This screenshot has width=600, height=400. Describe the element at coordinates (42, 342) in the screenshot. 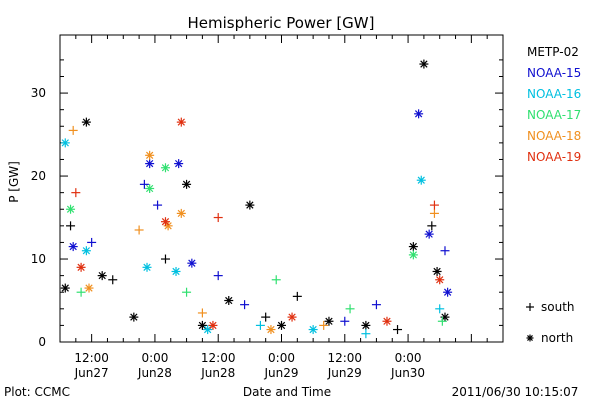

I see `y-tick-label: 0` at that location.